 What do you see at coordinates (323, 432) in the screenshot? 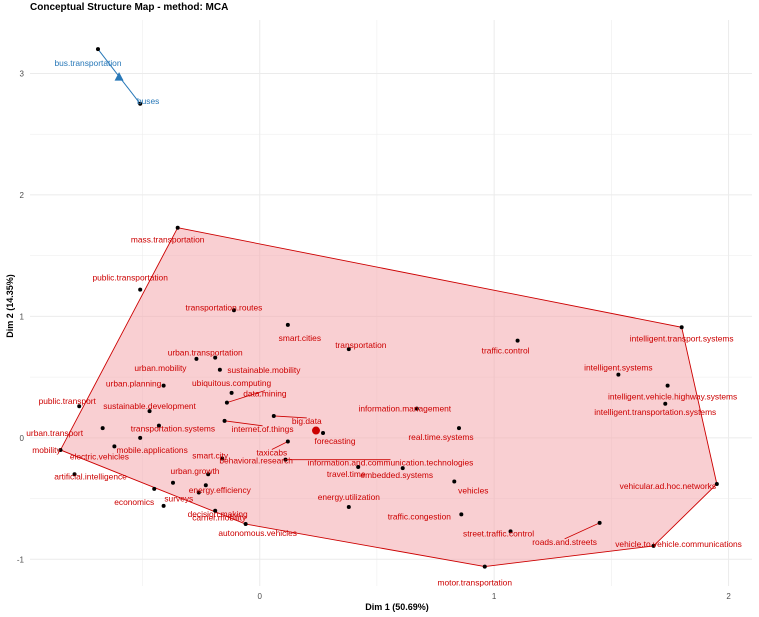
I see `point-forecasting` at bounding box center [323, 432].